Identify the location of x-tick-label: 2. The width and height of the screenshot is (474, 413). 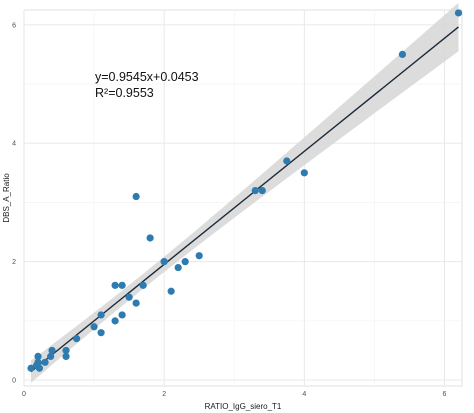
(164, 394).